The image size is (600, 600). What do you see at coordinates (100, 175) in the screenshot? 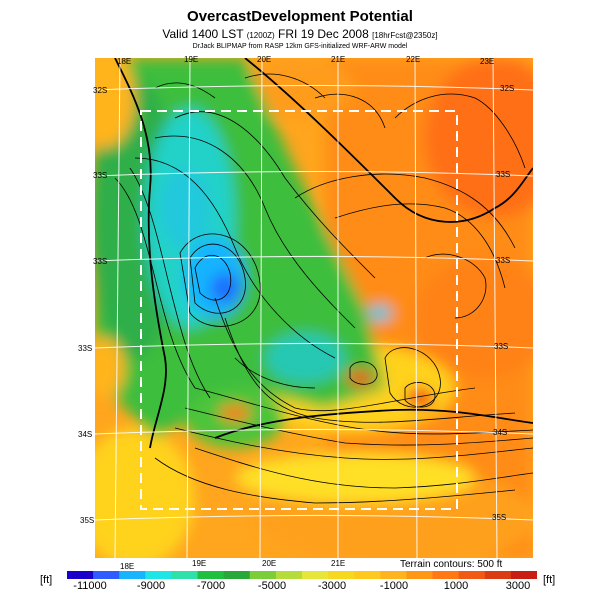
I see `lat-label-left-2: 33S` at bounding box center [100, 175].